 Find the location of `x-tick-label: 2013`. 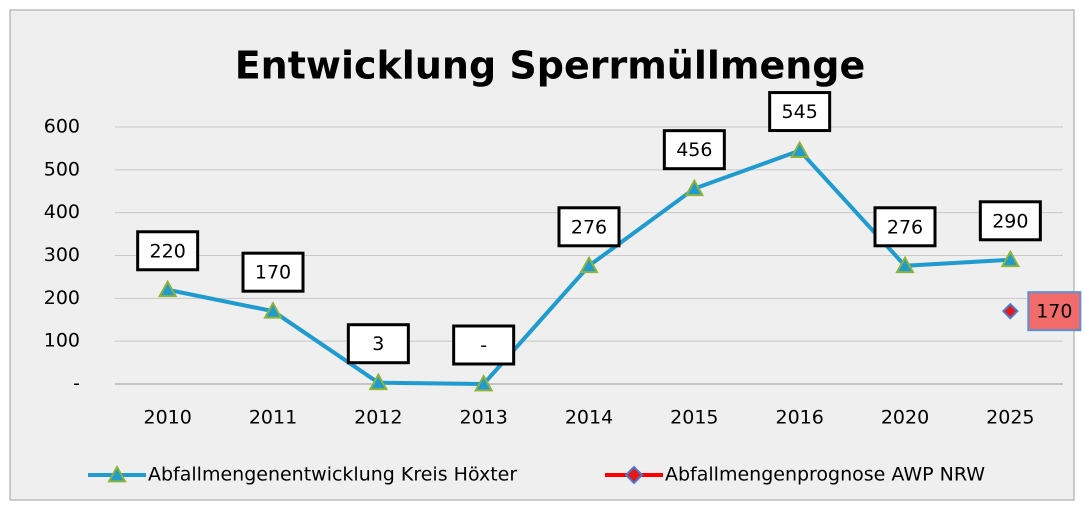

x-tick-label: 2013 is located at coordinates (483, 418).